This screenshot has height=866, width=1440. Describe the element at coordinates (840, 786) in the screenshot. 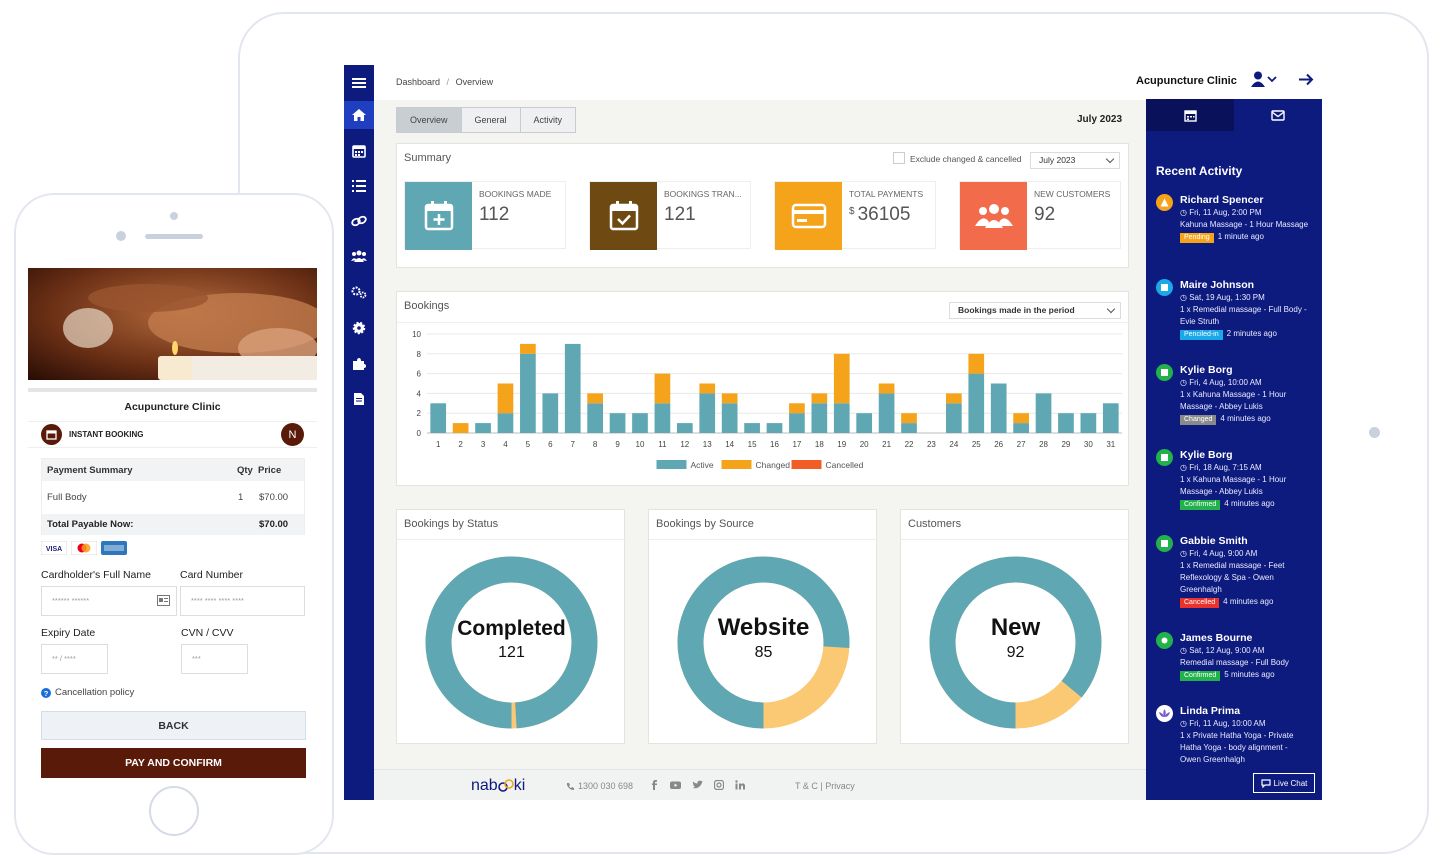

I see `privacy-link: Privacy` at that location.